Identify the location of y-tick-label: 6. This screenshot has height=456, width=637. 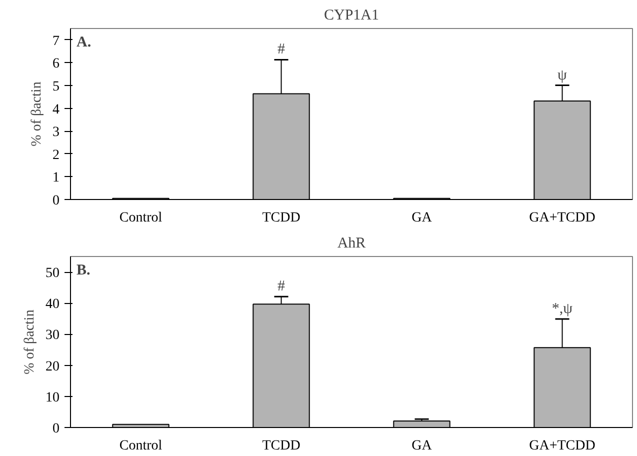
(56, 64).